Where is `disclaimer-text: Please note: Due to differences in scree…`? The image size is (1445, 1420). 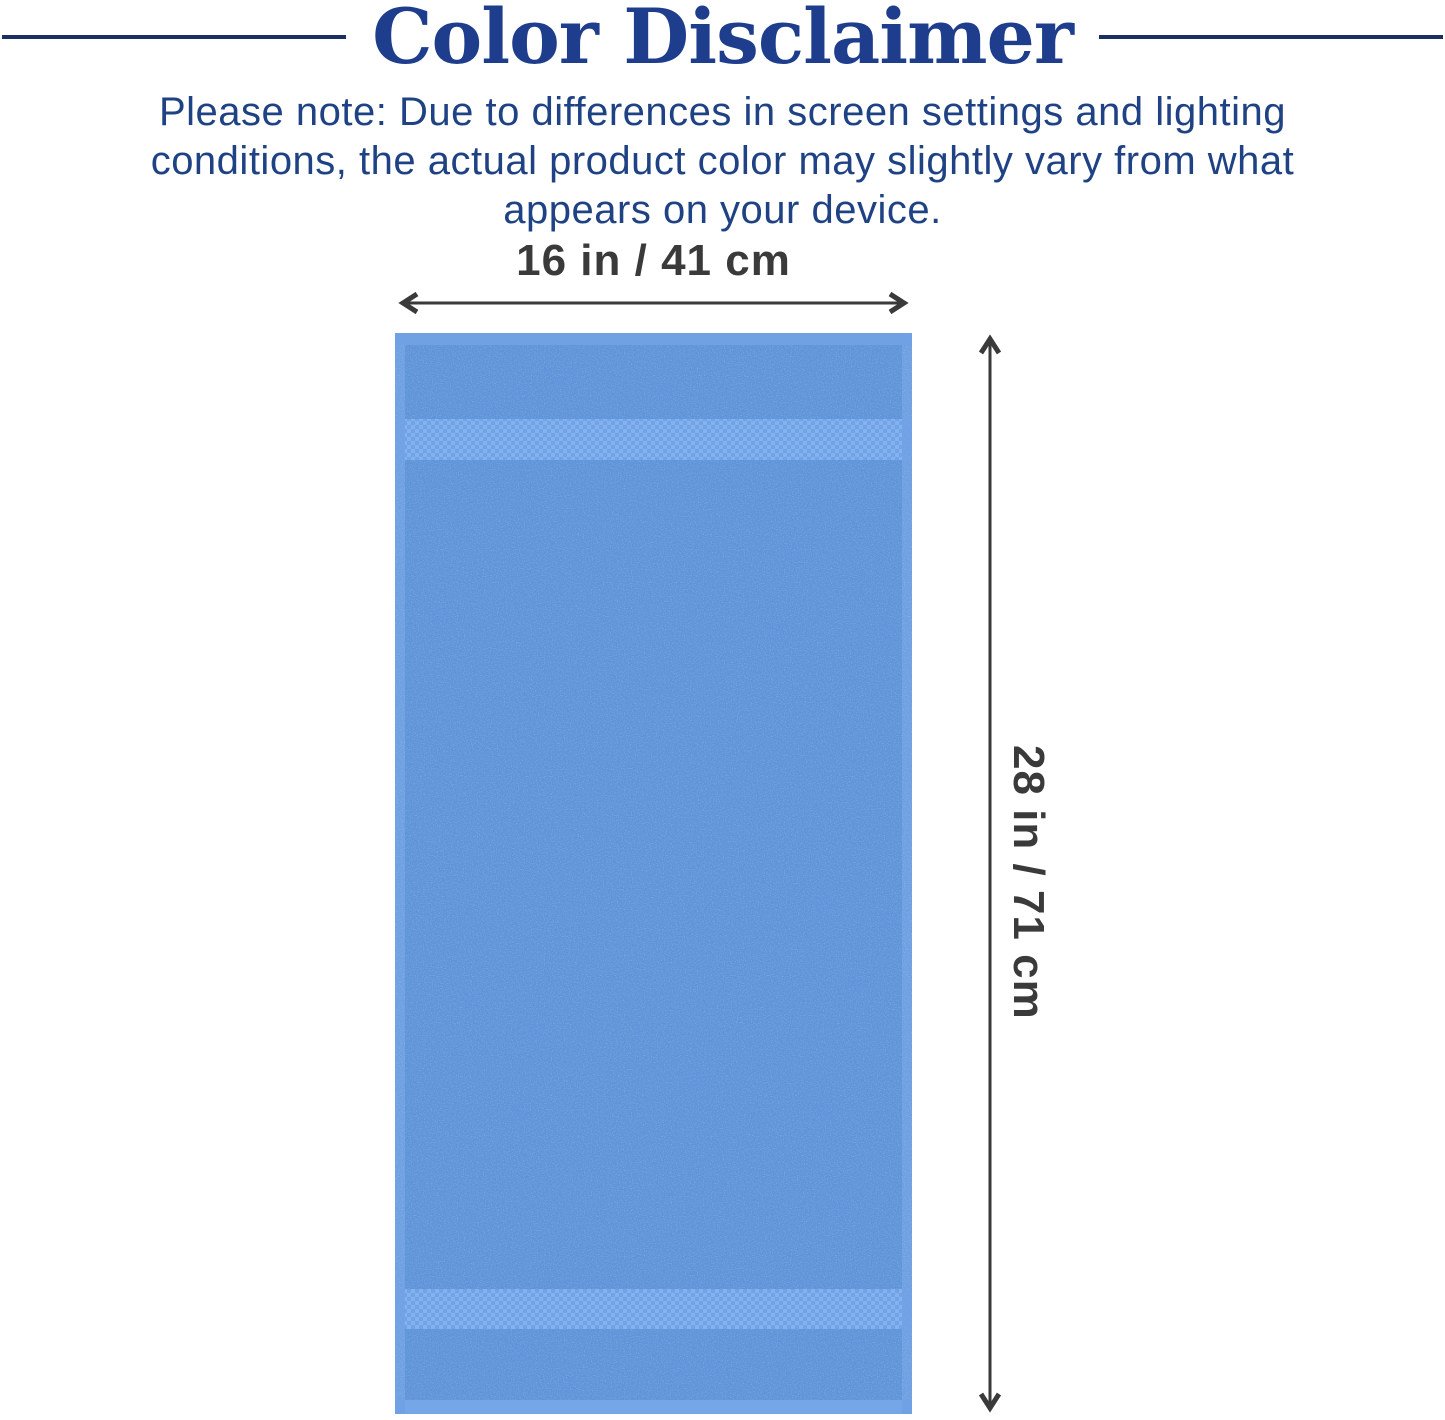
disclaimer-text: Please note: Due to differences in scree… is located at coordinates (722, 161).